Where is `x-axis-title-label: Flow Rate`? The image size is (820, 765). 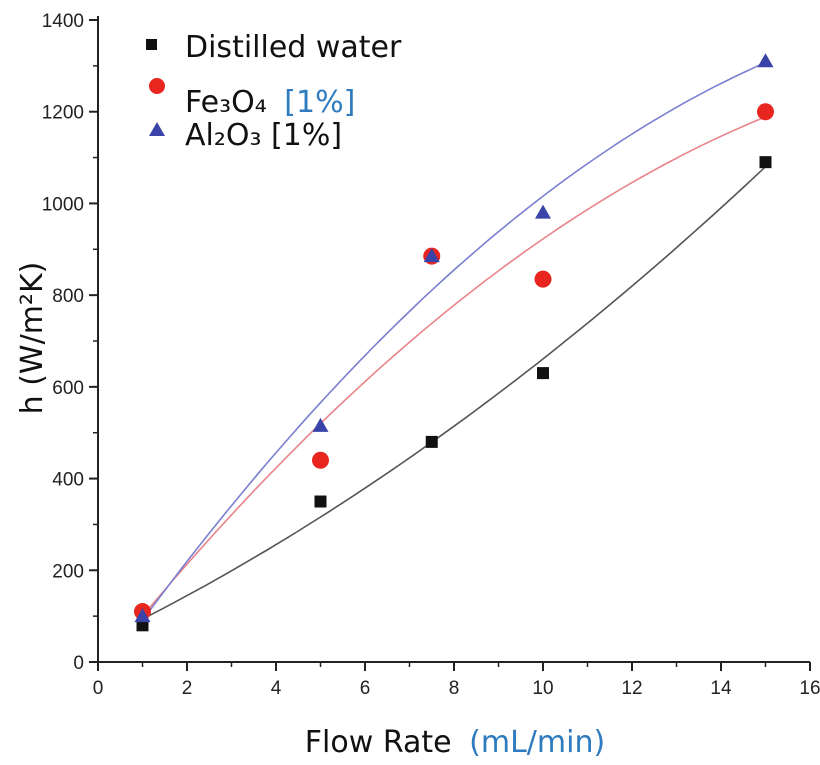
x-axis-title-label: Flow Rate is located at coordinates (378, 742).